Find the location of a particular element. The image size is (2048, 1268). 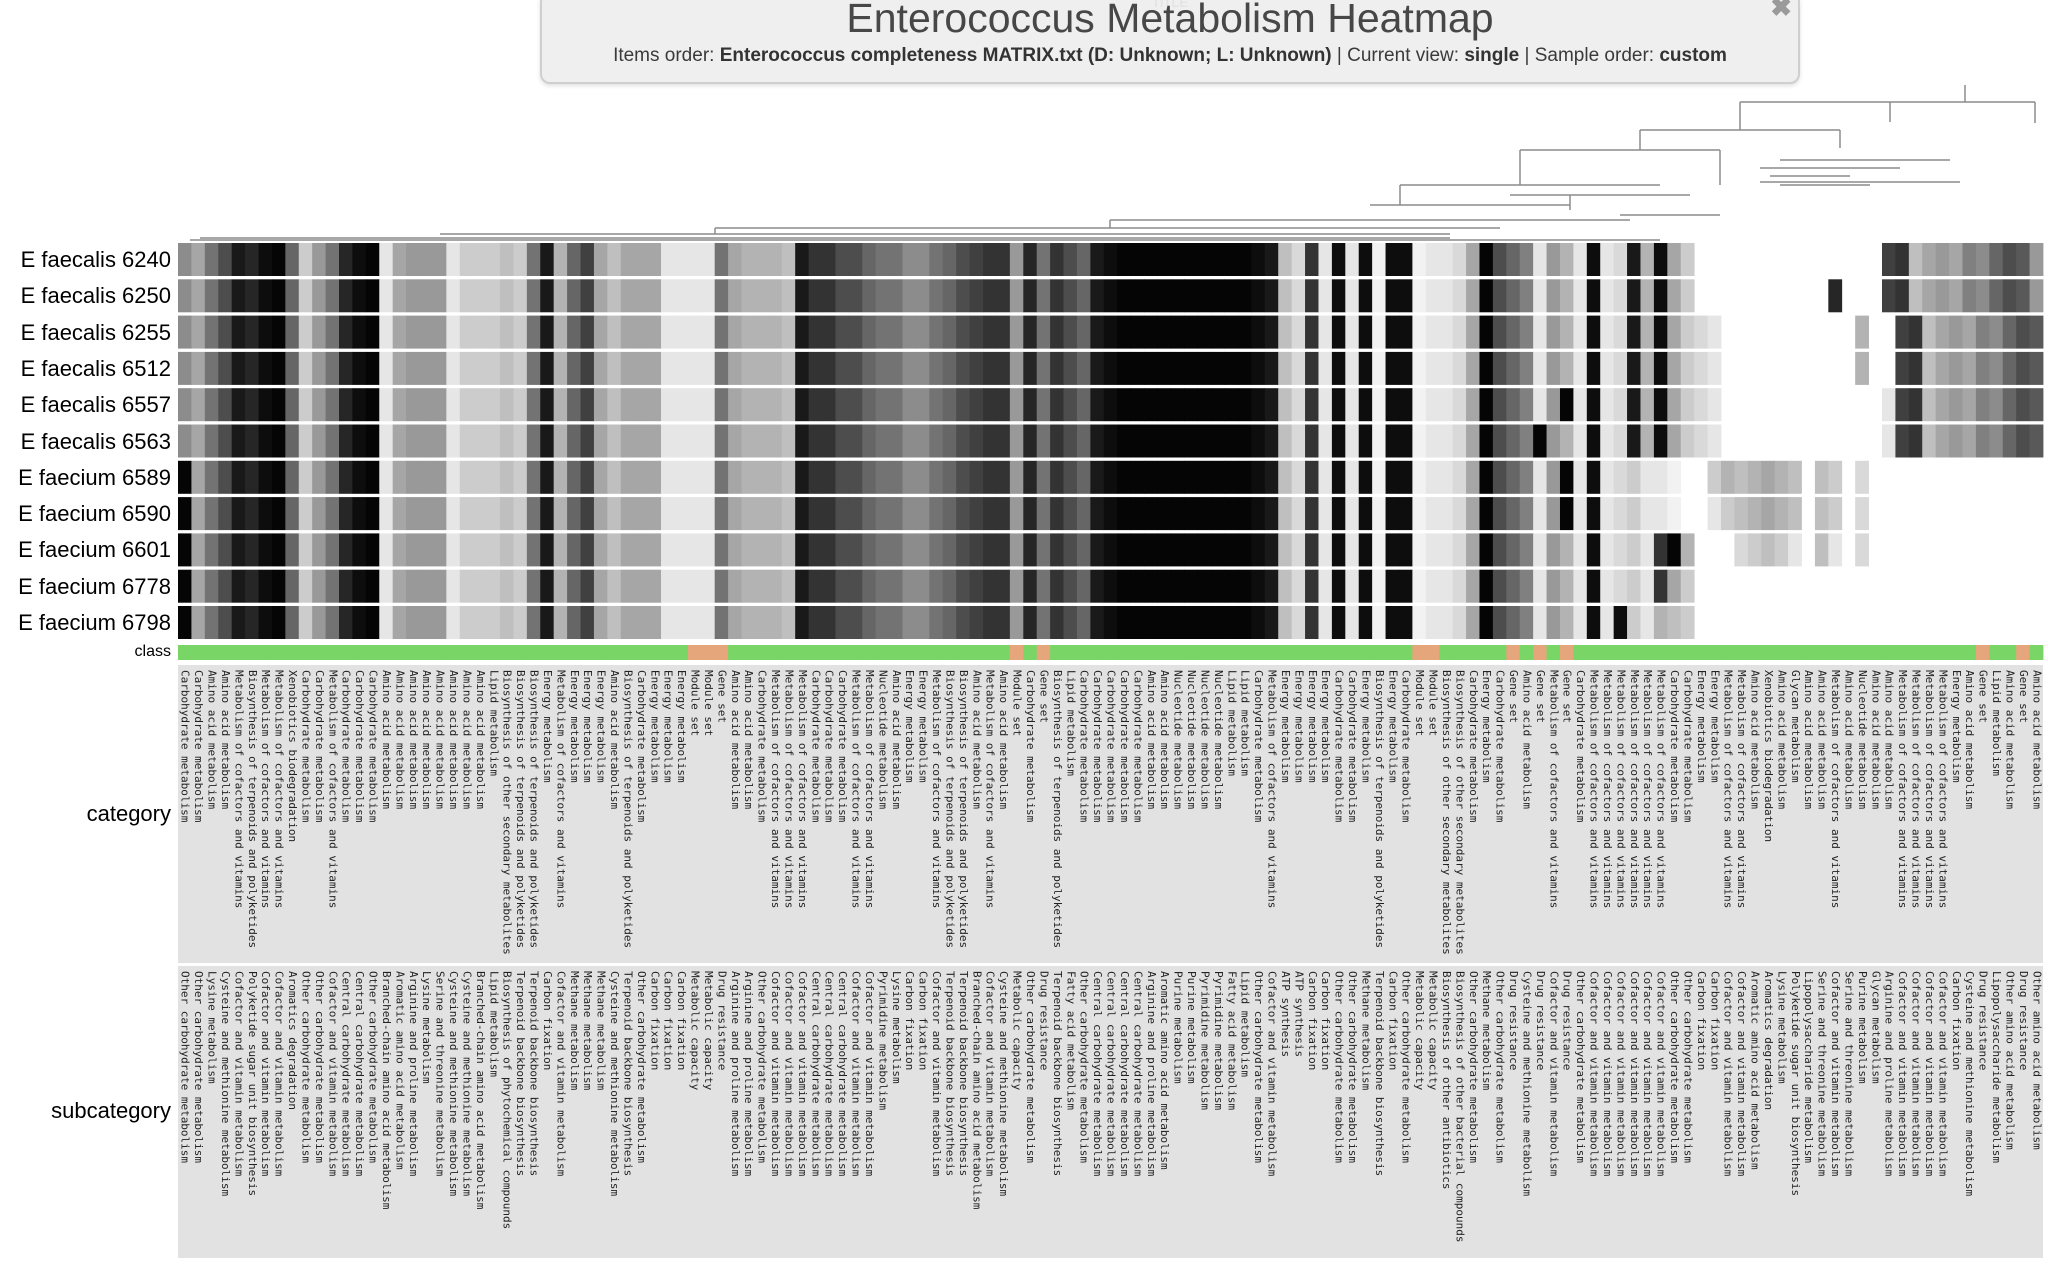

subcategory-tick-label: Drug resistance is located at coordinates (1567, 1020).